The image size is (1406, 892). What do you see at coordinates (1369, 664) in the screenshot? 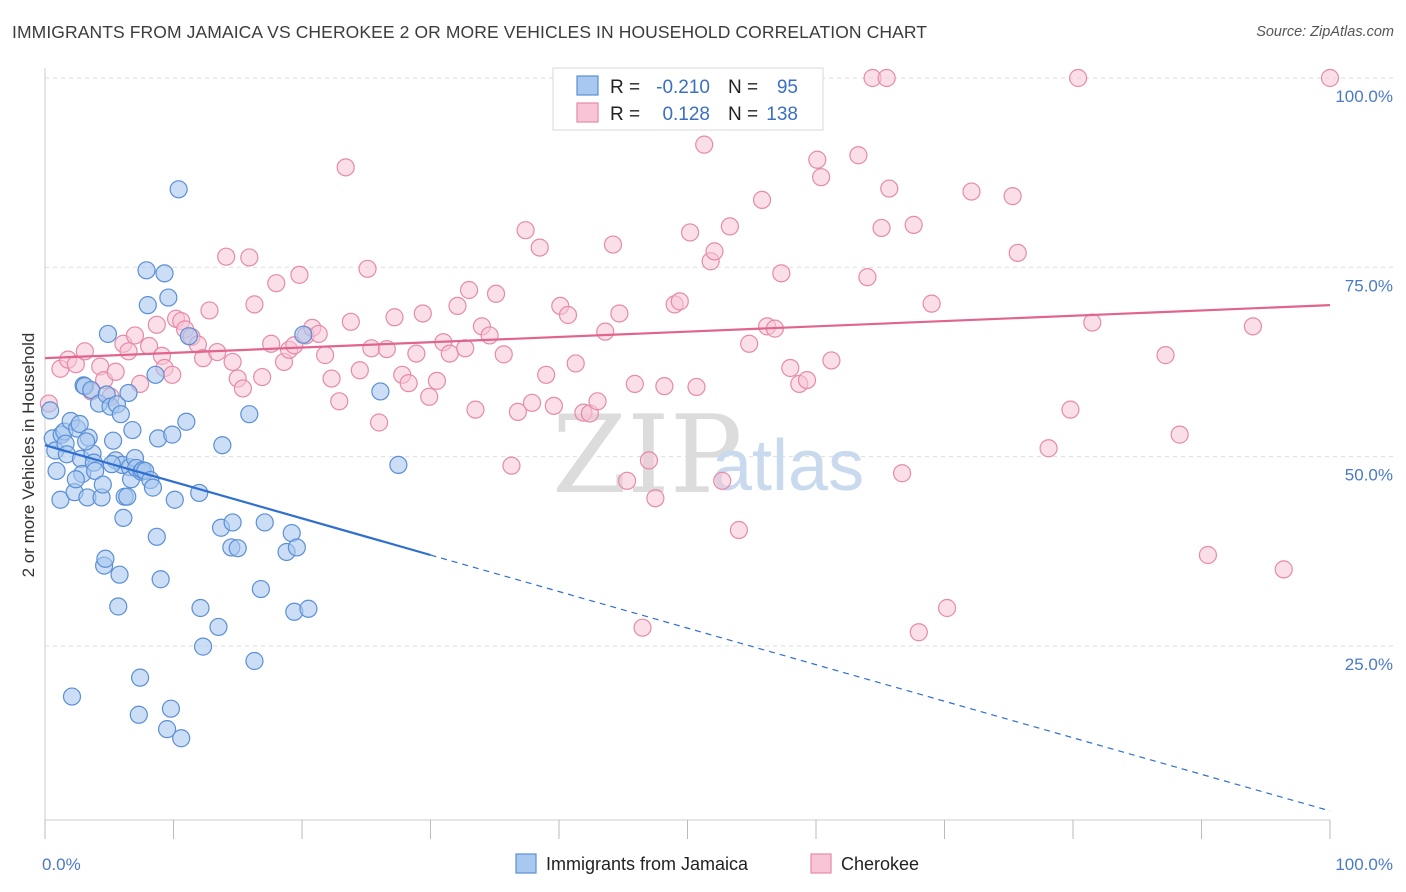
I see `y-tick-label: 25.0%` at bounding box center [1369, 664].